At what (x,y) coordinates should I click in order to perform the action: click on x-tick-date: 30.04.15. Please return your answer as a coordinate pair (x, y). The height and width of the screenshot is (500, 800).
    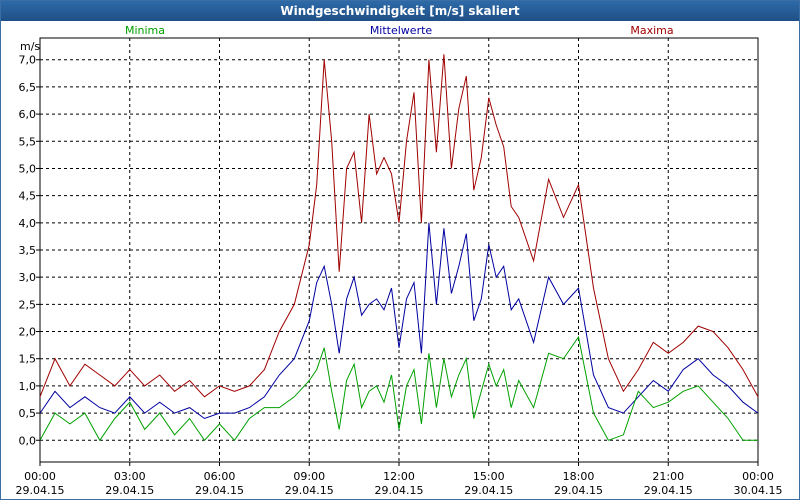
    Looking at the image, I should click on (758, 490).